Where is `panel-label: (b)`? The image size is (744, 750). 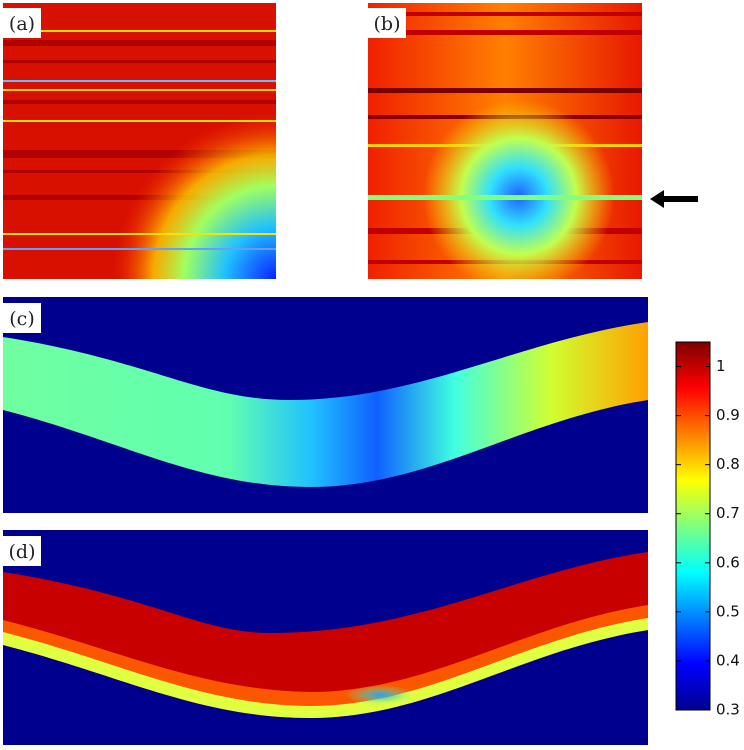
panel-label: (b) is located at coordinates (387, 24).